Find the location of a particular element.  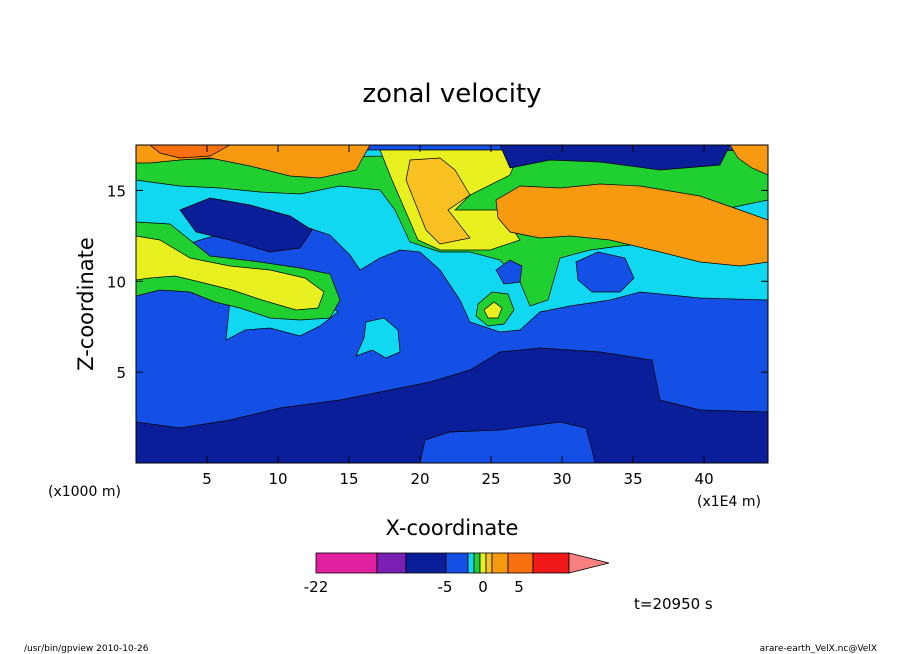

x-tick-label: 25 is located at coordinates (491, 479).